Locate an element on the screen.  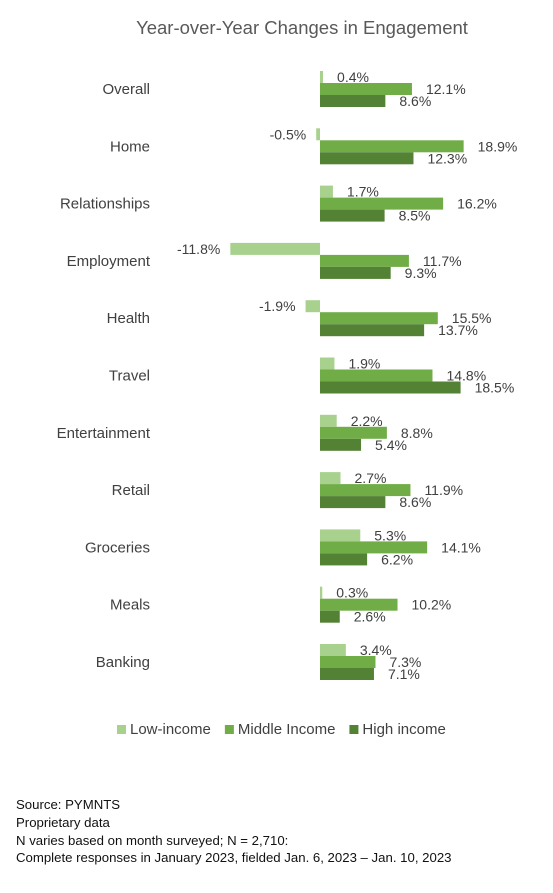
category-label: Overall is located at coordinates (126, 89).